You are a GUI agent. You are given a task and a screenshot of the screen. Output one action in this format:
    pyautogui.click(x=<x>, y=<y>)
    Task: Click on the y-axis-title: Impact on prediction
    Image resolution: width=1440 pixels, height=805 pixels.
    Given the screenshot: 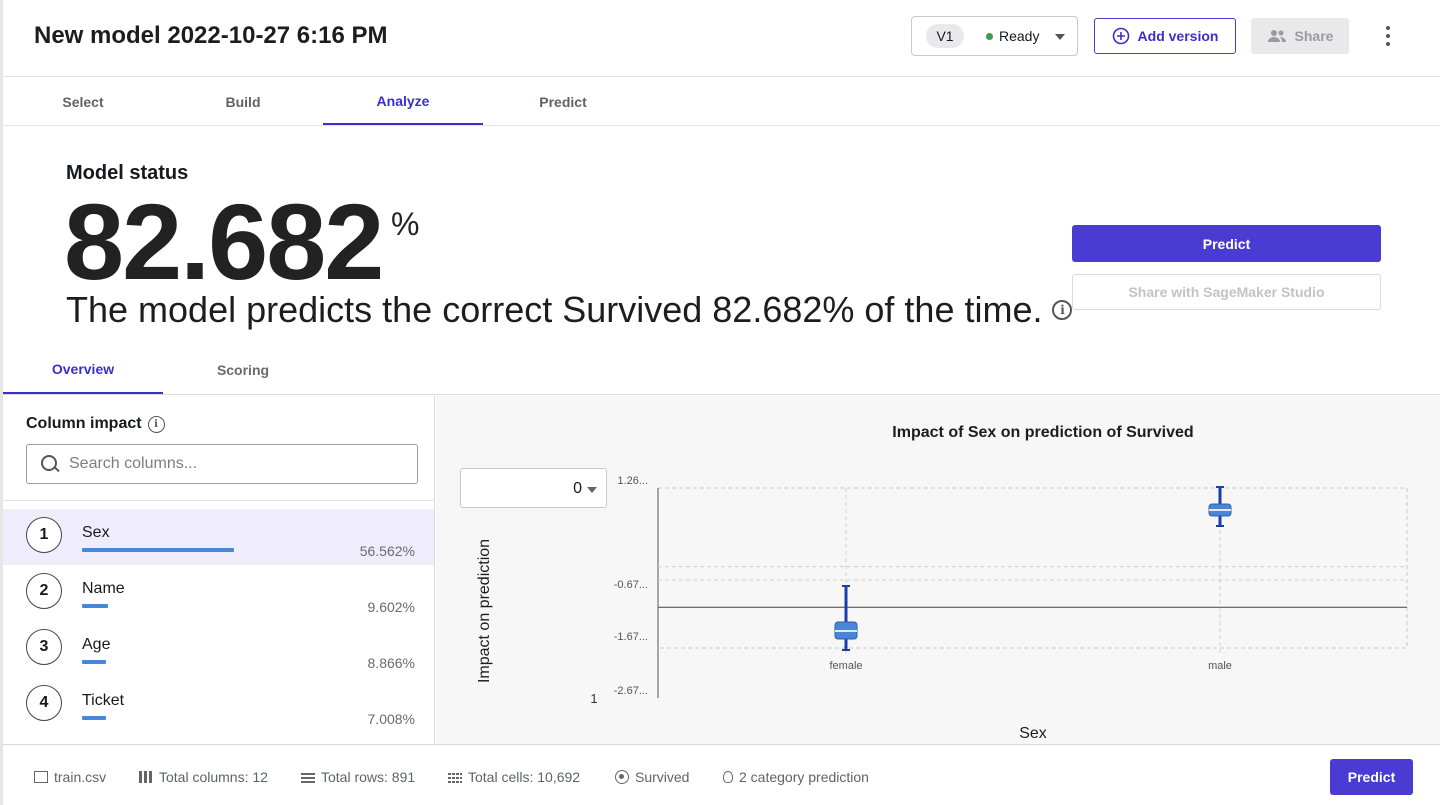 What is the action you would take?
    pyautogui.click(x=484, y=611)
    